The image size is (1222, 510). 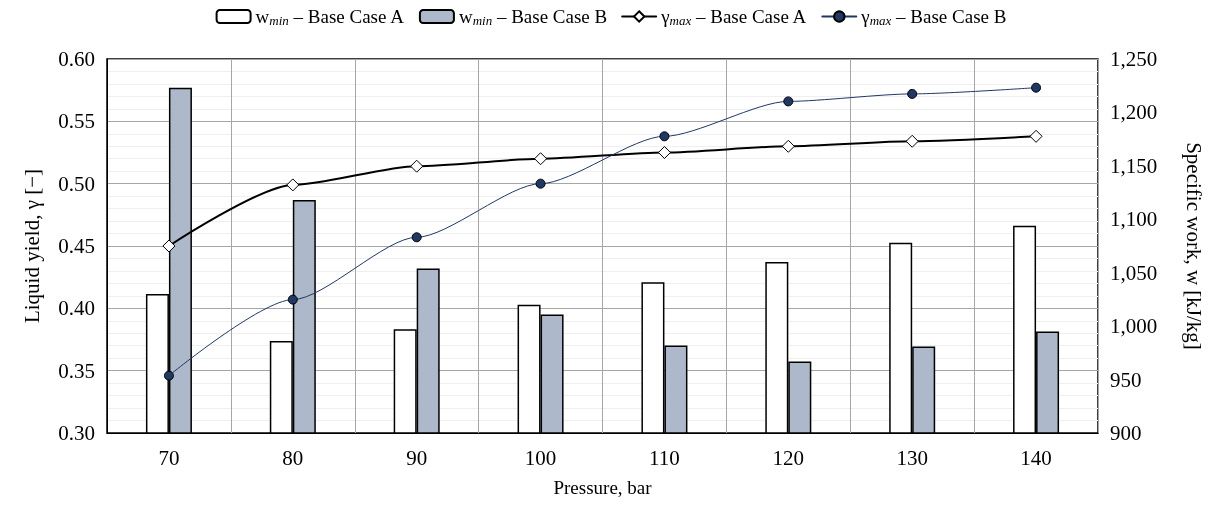 What do you see at coordinates (76, 183) in the screenshot?
I see `y-tick-label: 0.50` at bounding box center [76, 183].